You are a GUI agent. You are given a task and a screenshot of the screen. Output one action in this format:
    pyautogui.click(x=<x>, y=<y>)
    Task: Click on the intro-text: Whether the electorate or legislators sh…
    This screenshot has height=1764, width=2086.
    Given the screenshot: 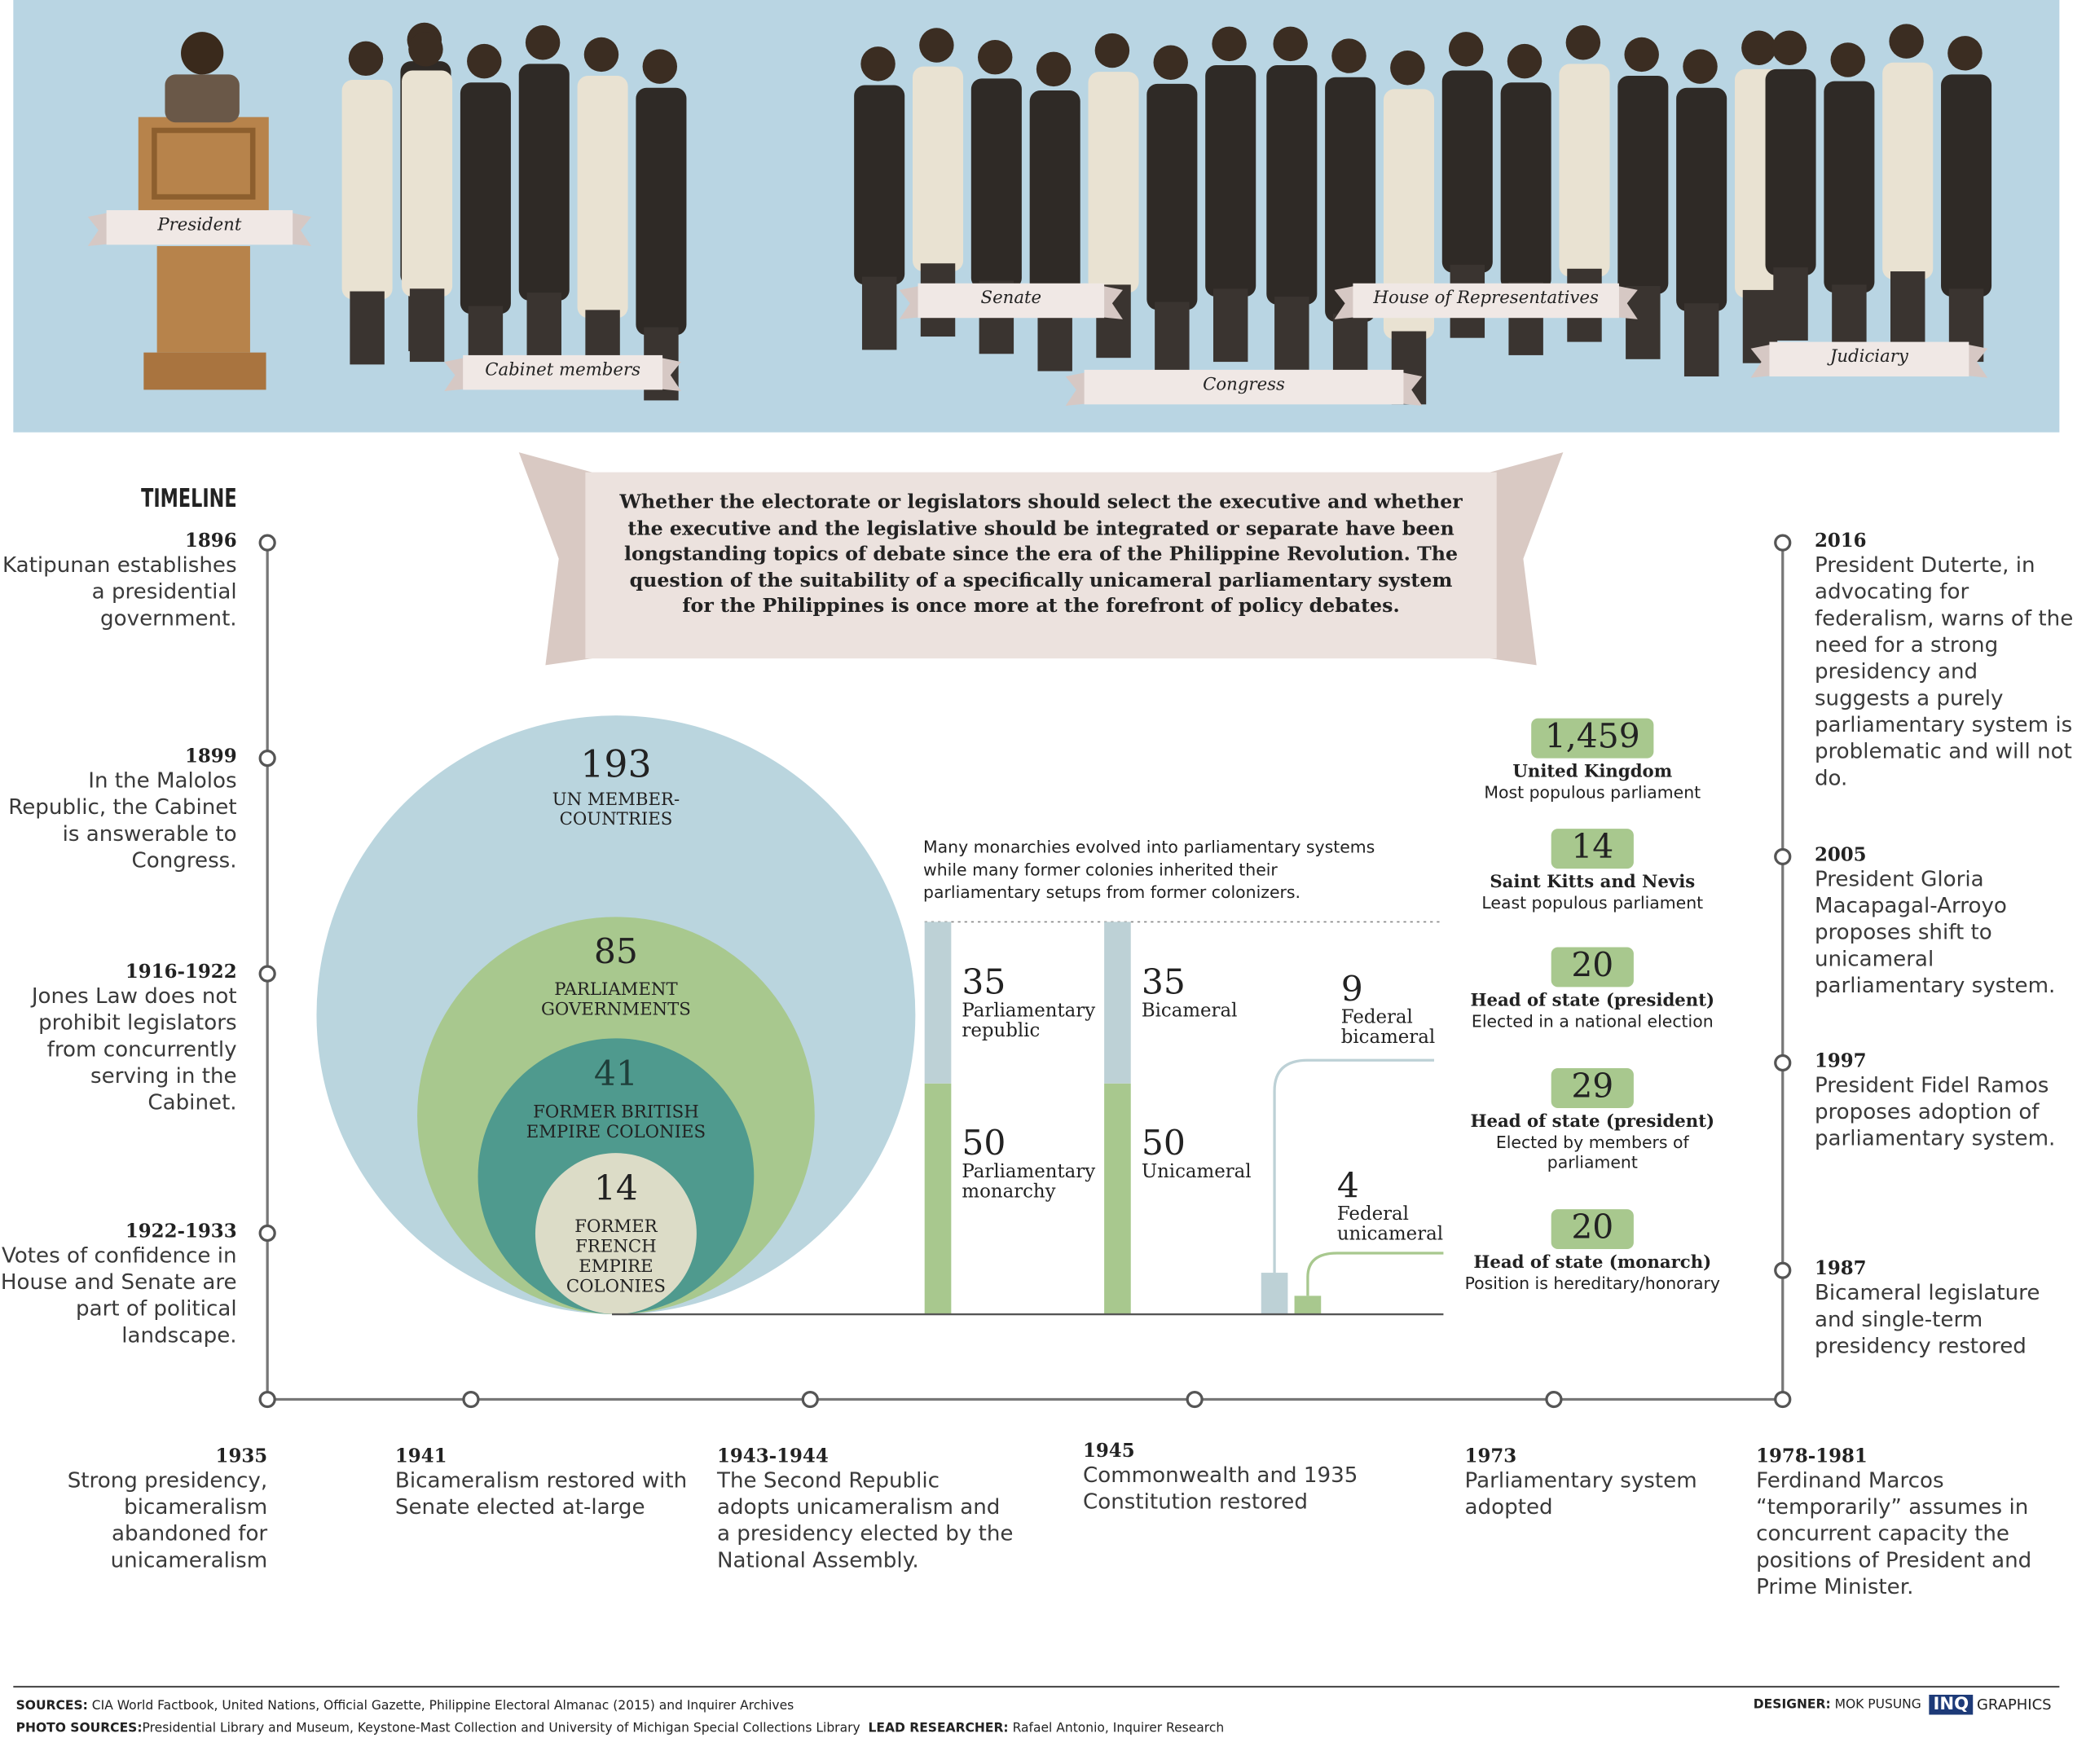 What is the action you would take?
    pyautogui.click(x=1041, y=554)
    